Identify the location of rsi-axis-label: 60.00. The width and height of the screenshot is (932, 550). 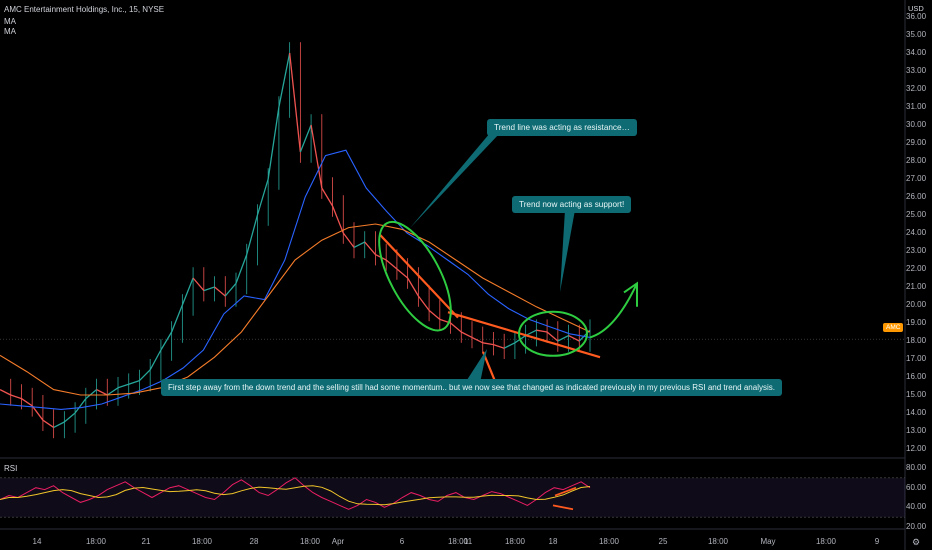
(916, 487).